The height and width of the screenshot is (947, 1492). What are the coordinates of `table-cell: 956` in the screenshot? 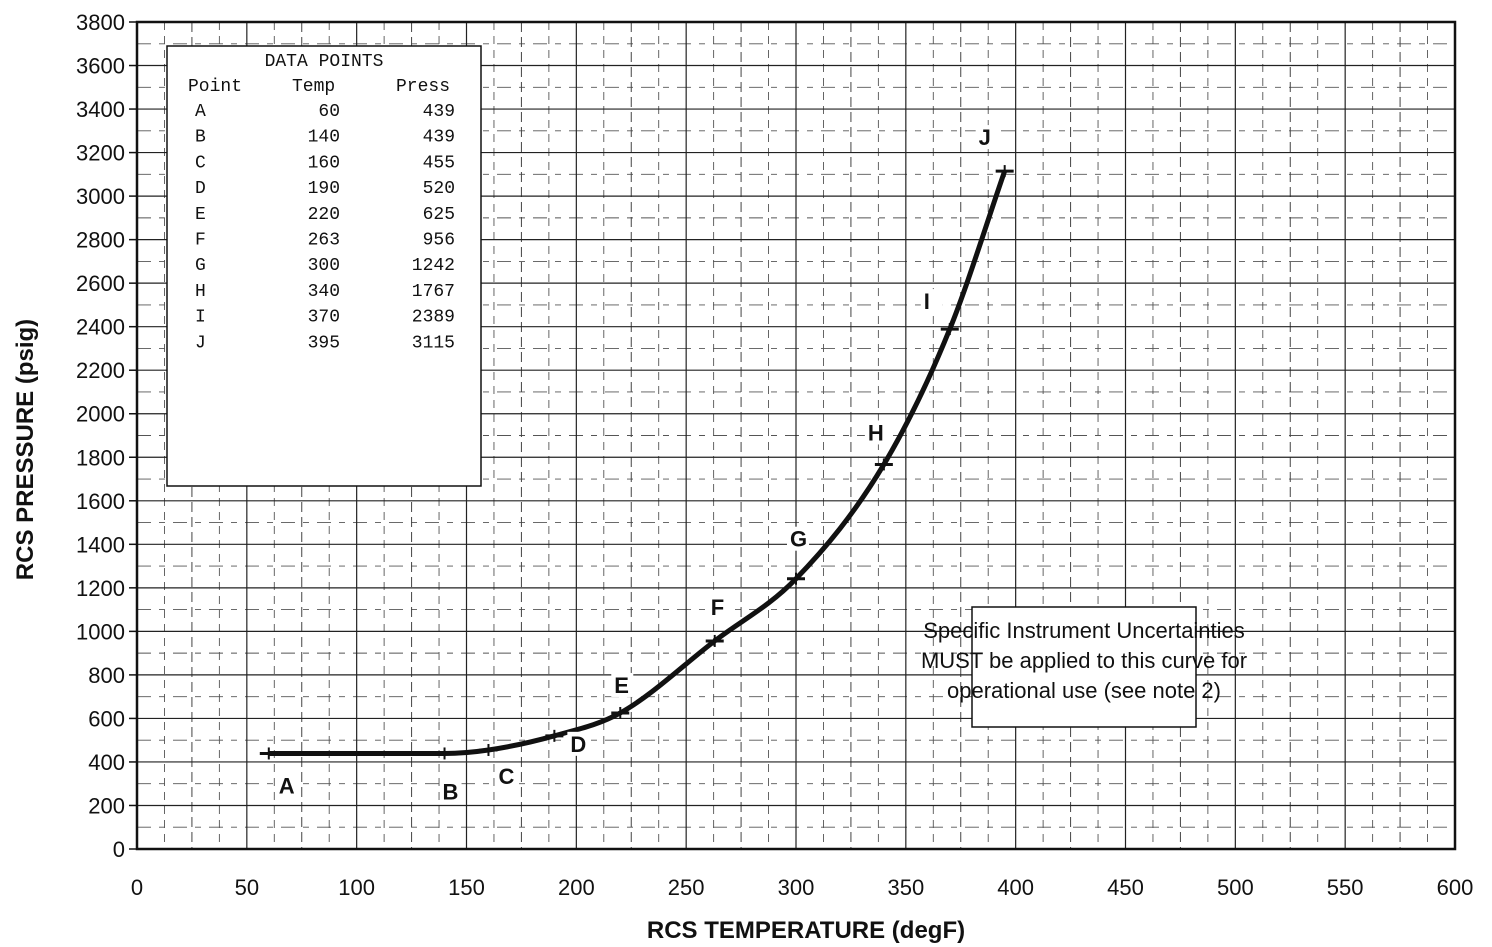 It's located at (439, 241).